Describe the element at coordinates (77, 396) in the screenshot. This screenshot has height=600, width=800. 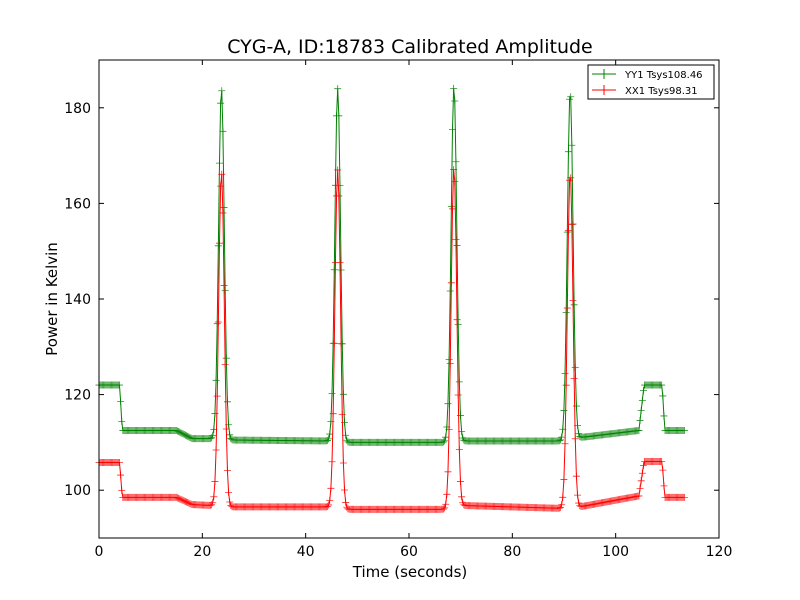
I see `y-tick-label: 120` at that location.